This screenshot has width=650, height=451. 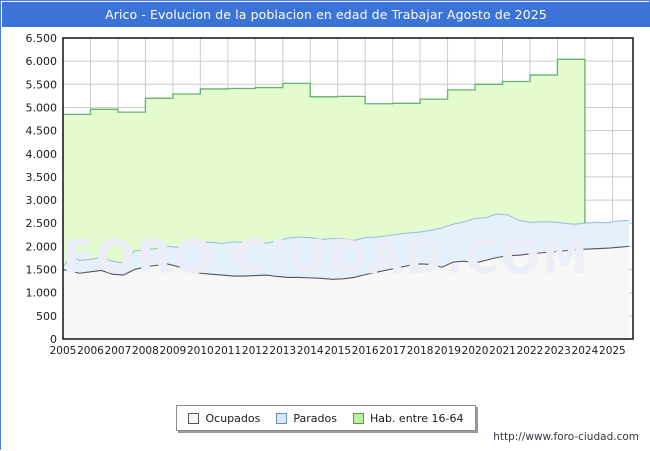 What do you see at coordinates (233, 418) in the screenshot?
I see `legend-label-ocupados: Ocupados` at bounding box center [233, 418].